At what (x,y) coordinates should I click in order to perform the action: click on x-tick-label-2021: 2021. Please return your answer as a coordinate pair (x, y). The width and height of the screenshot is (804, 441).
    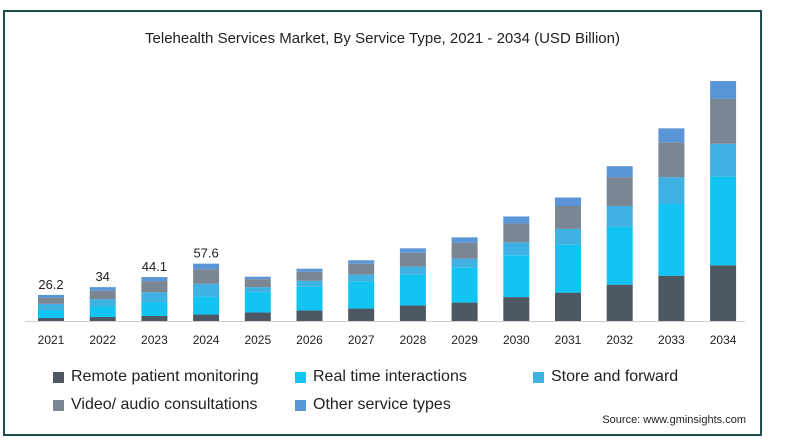
    Looking at the image, I should click on (51, 340).